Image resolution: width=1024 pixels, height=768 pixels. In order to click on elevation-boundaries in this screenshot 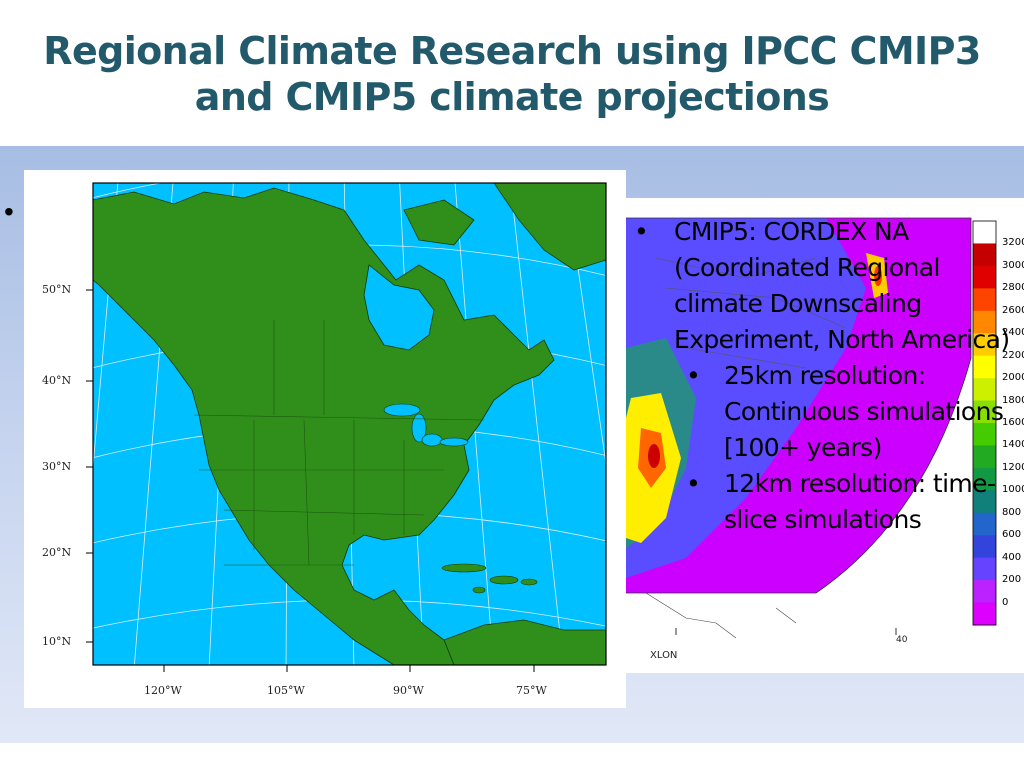, I will do `click(751, 313)`.